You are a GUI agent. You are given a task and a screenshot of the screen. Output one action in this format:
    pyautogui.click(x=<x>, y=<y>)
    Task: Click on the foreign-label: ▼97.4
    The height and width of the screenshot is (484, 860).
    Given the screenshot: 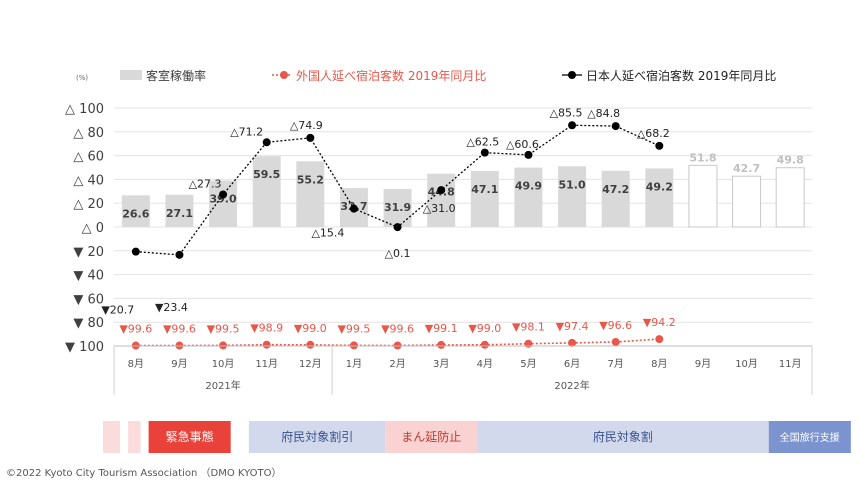 What is the action you would take?
    pyautogui.click(x=572, y=326)
    